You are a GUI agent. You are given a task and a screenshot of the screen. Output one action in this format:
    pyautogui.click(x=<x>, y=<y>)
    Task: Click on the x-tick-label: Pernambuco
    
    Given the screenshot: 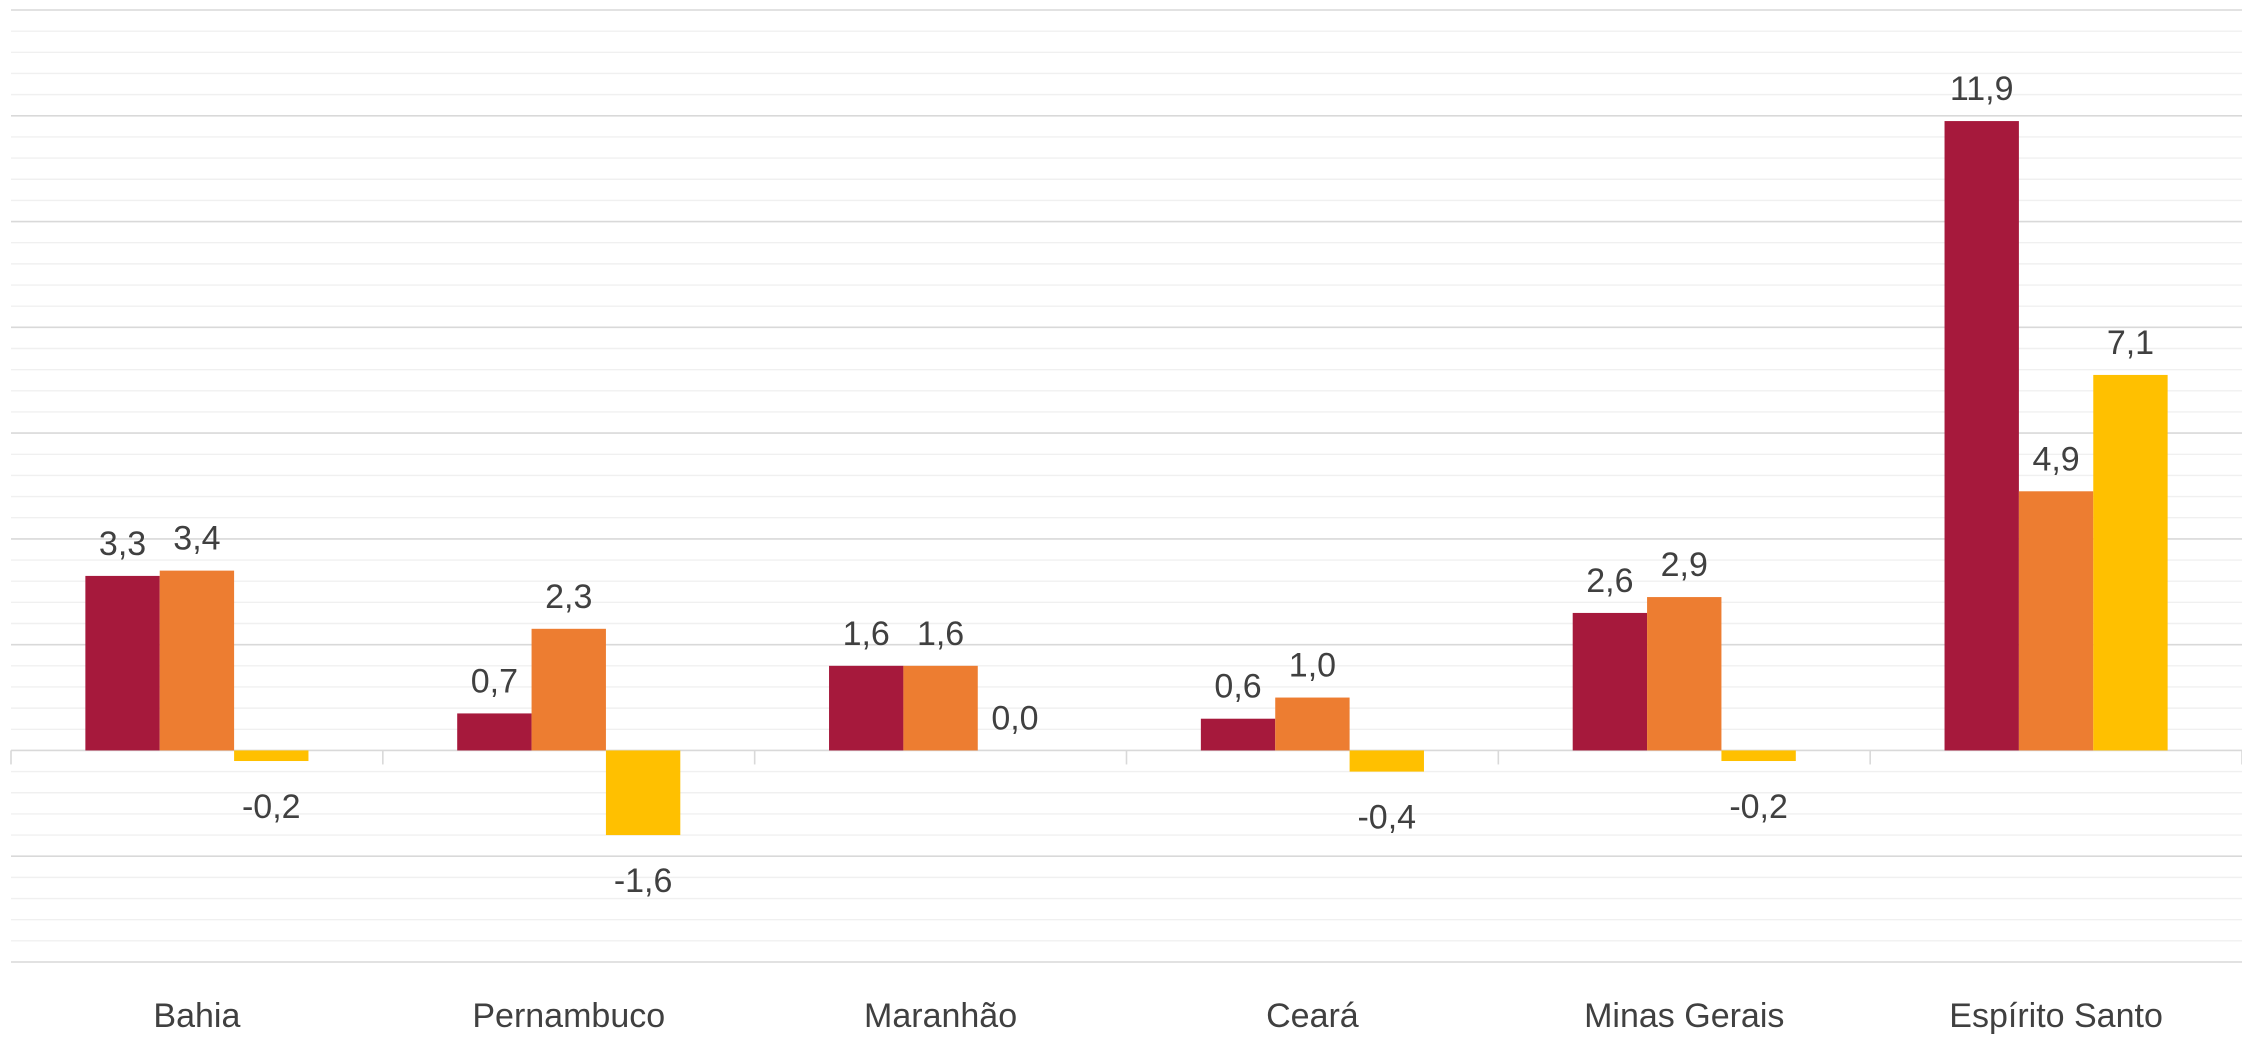 What is the action you would take?
    pyautogui.click(x=568, y=1016)
    